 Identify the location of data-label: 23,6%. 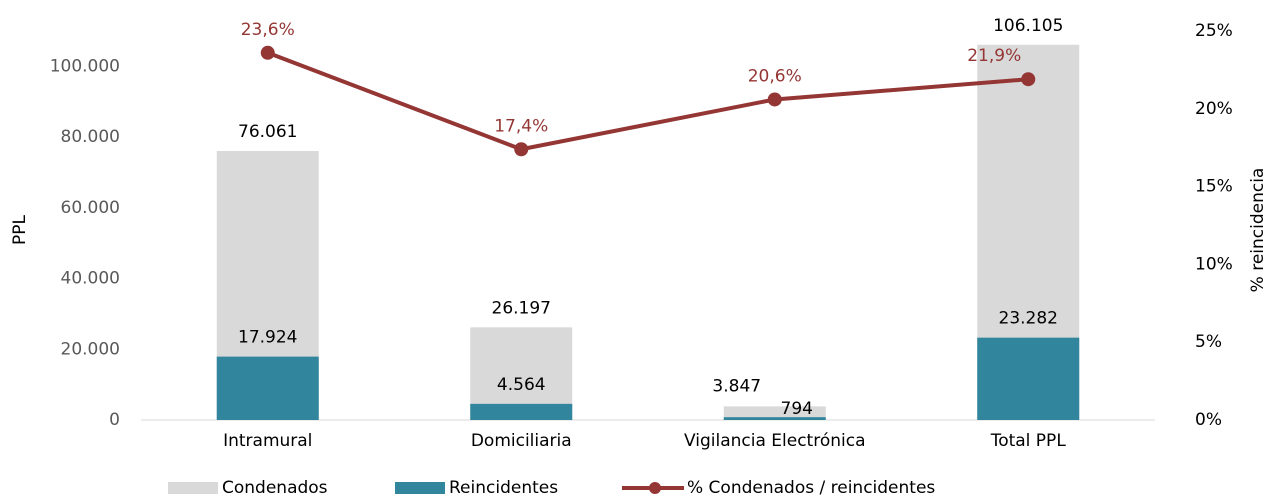
(268, 30).